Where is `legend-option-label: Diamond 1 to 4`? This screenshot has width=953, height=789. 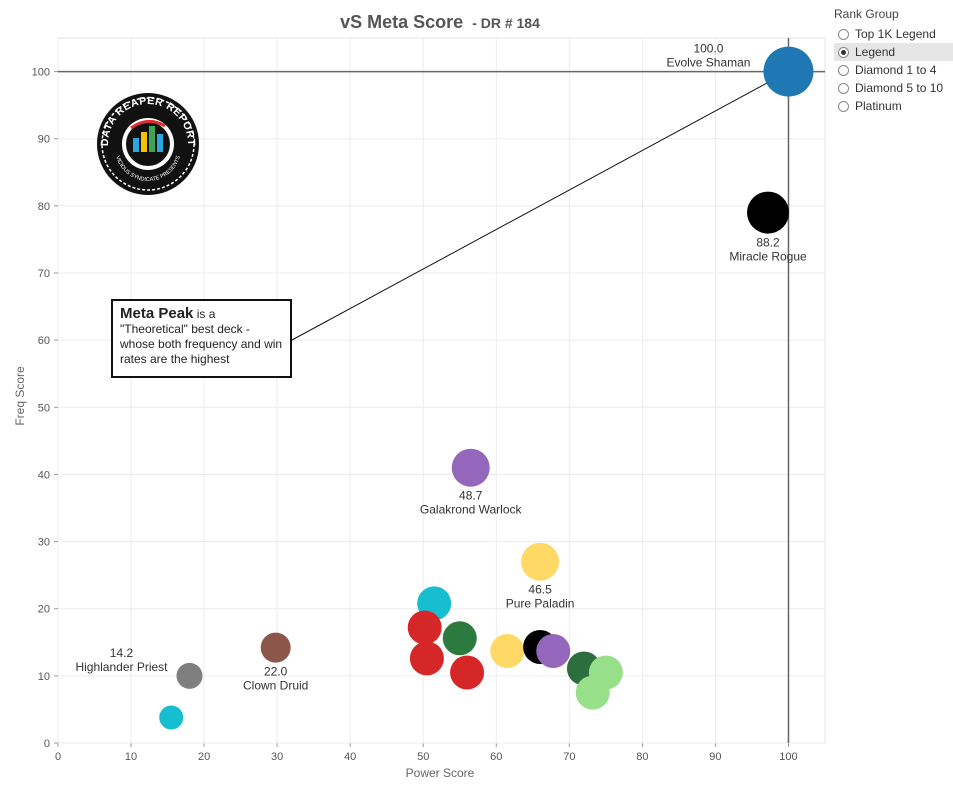 legend-option-label: Diamond 1 to 4 is located at coordinates (896, 70).